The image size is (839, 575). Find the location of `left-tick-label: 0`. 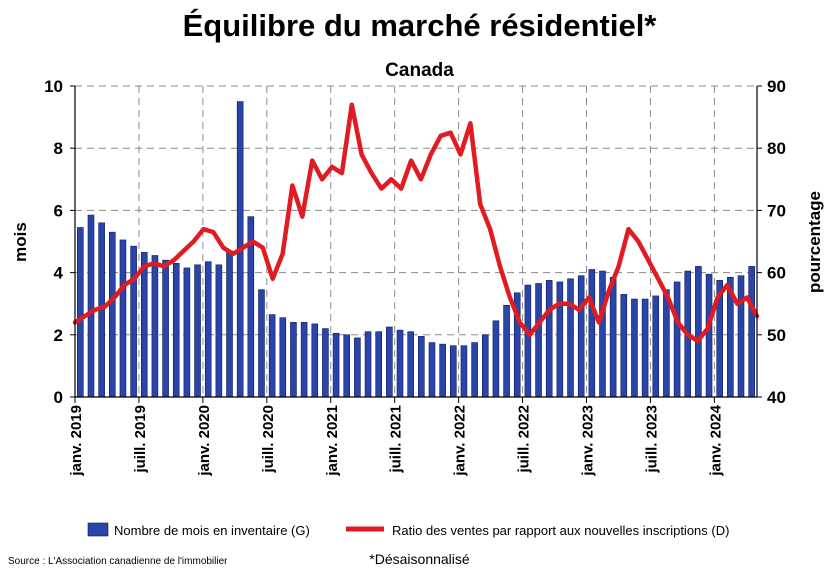

left-tick-label: 0 is located at coordinates (58, 397).